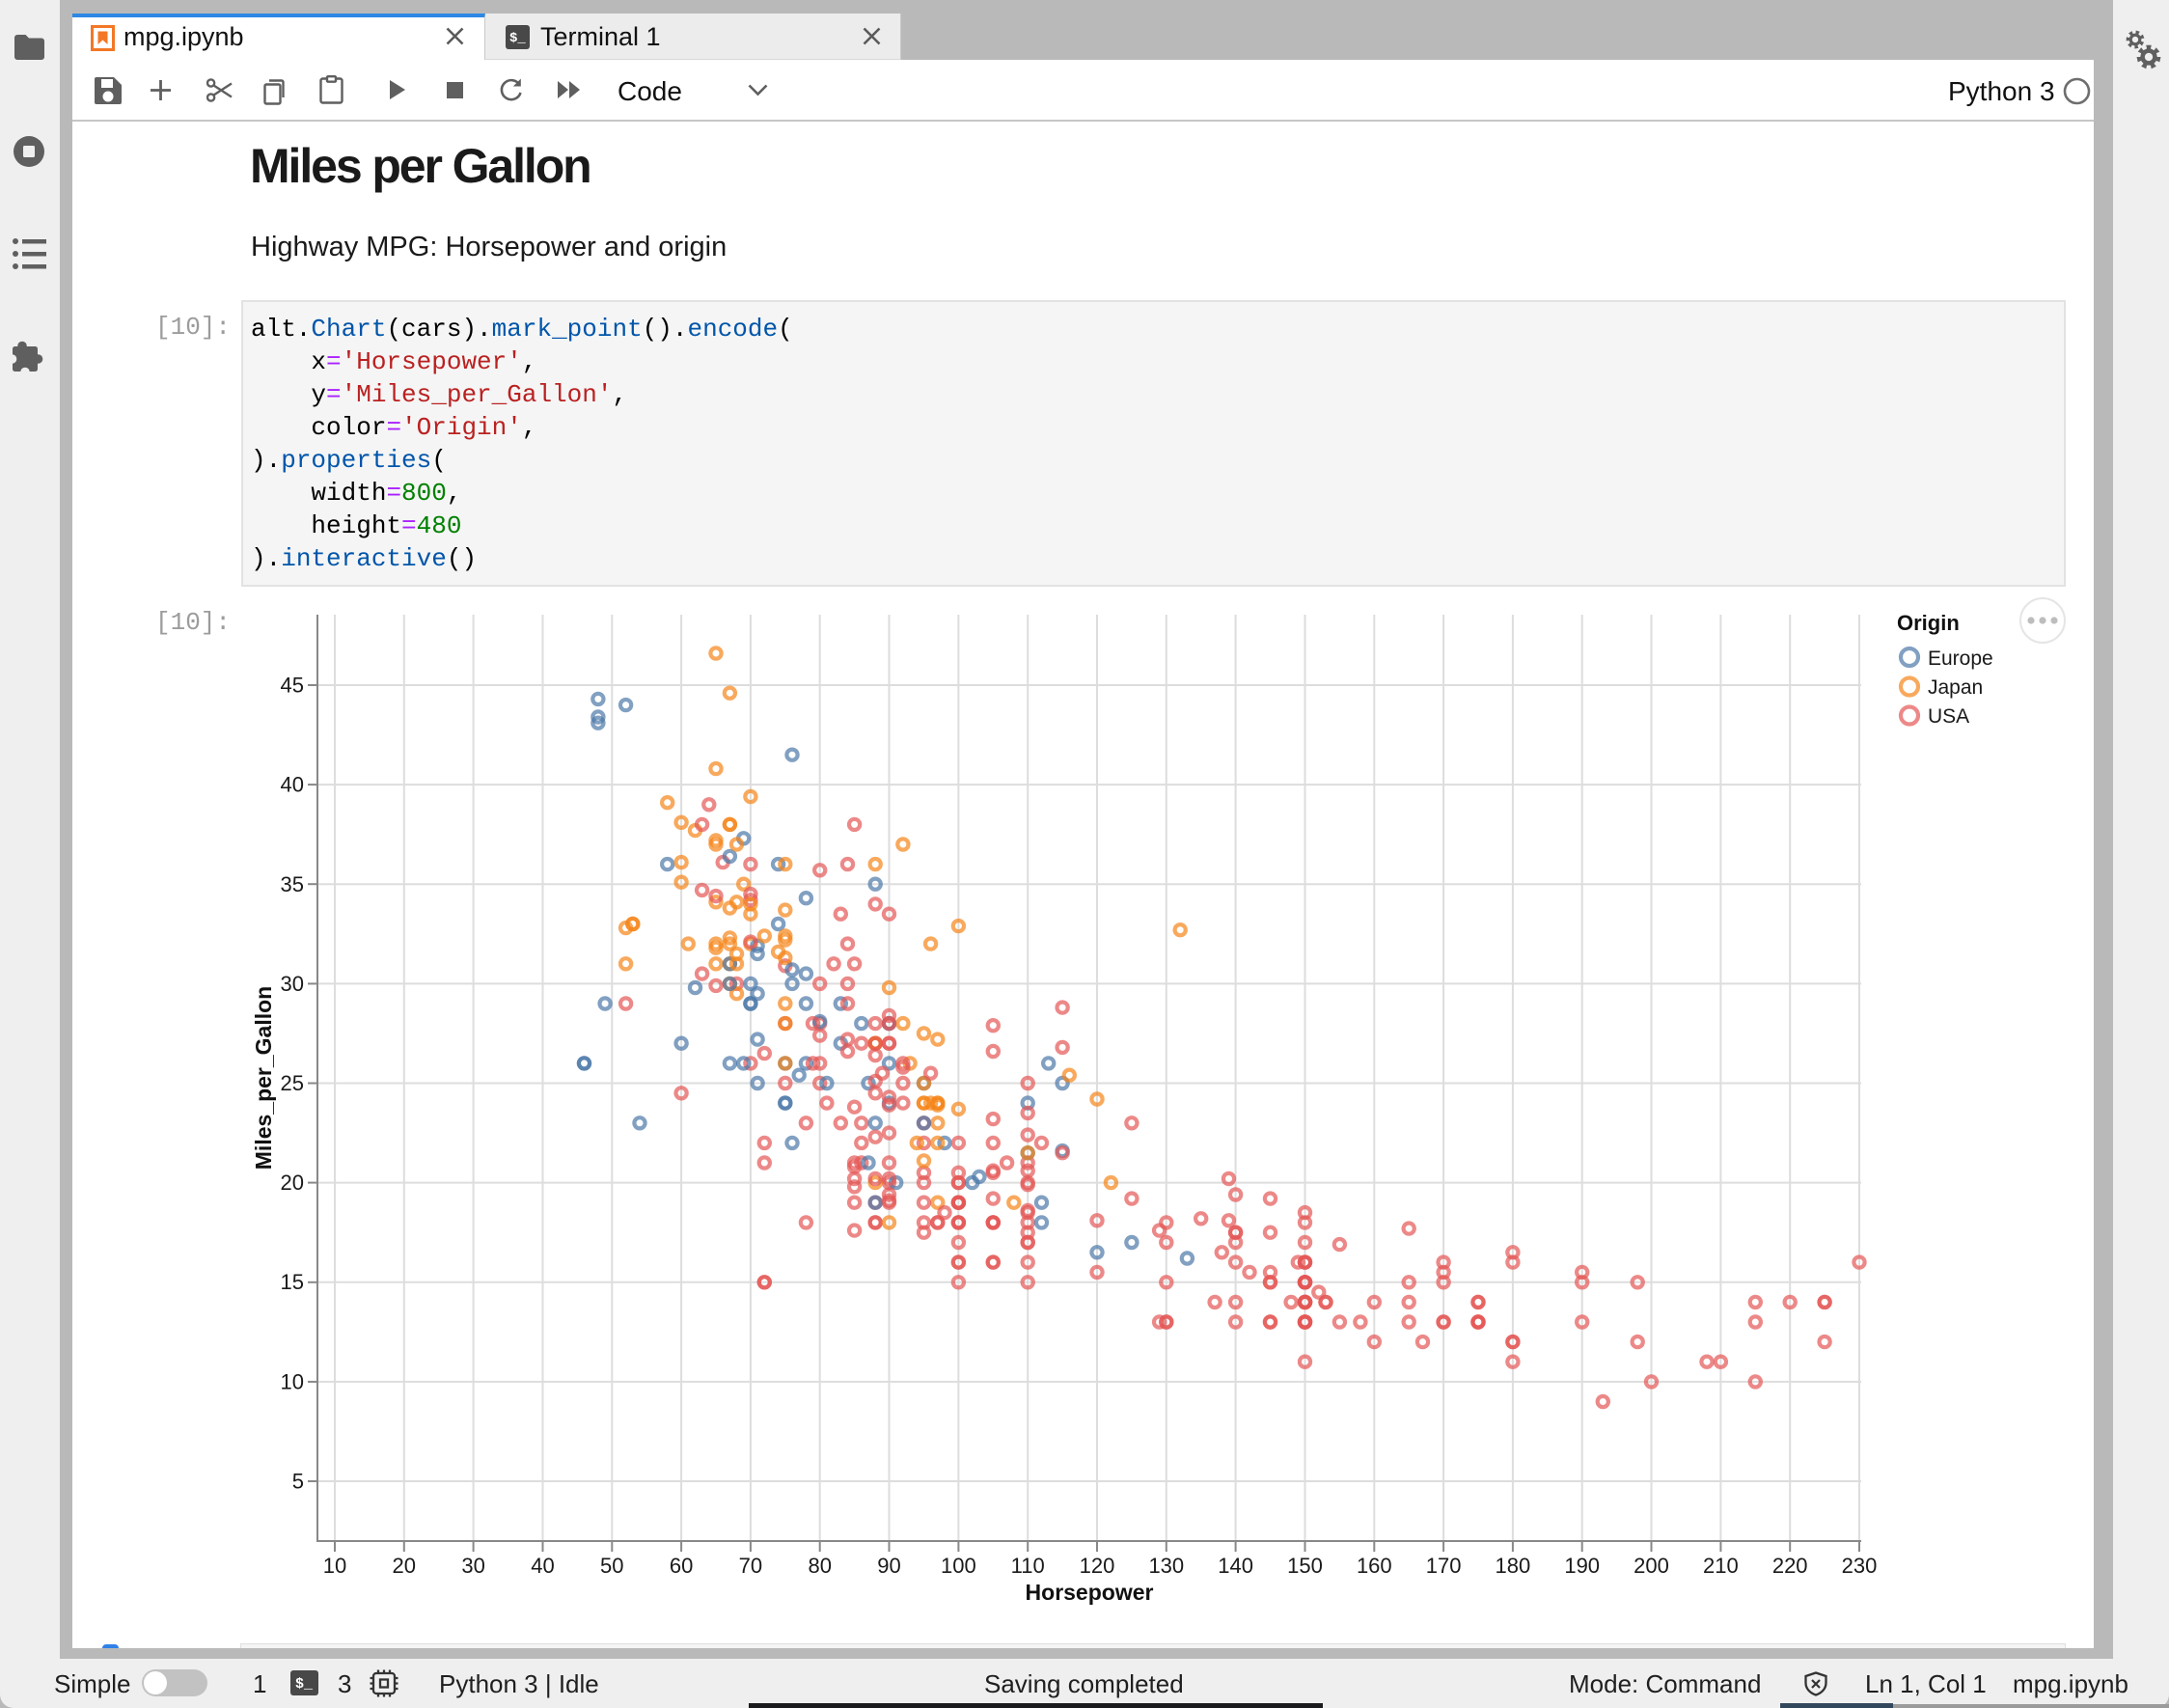 The width and height of the screenshot is (2169, 1708). Describe the element at coordinates (292, 686) in the screenshot. I see `svg-text: 45` at that location.